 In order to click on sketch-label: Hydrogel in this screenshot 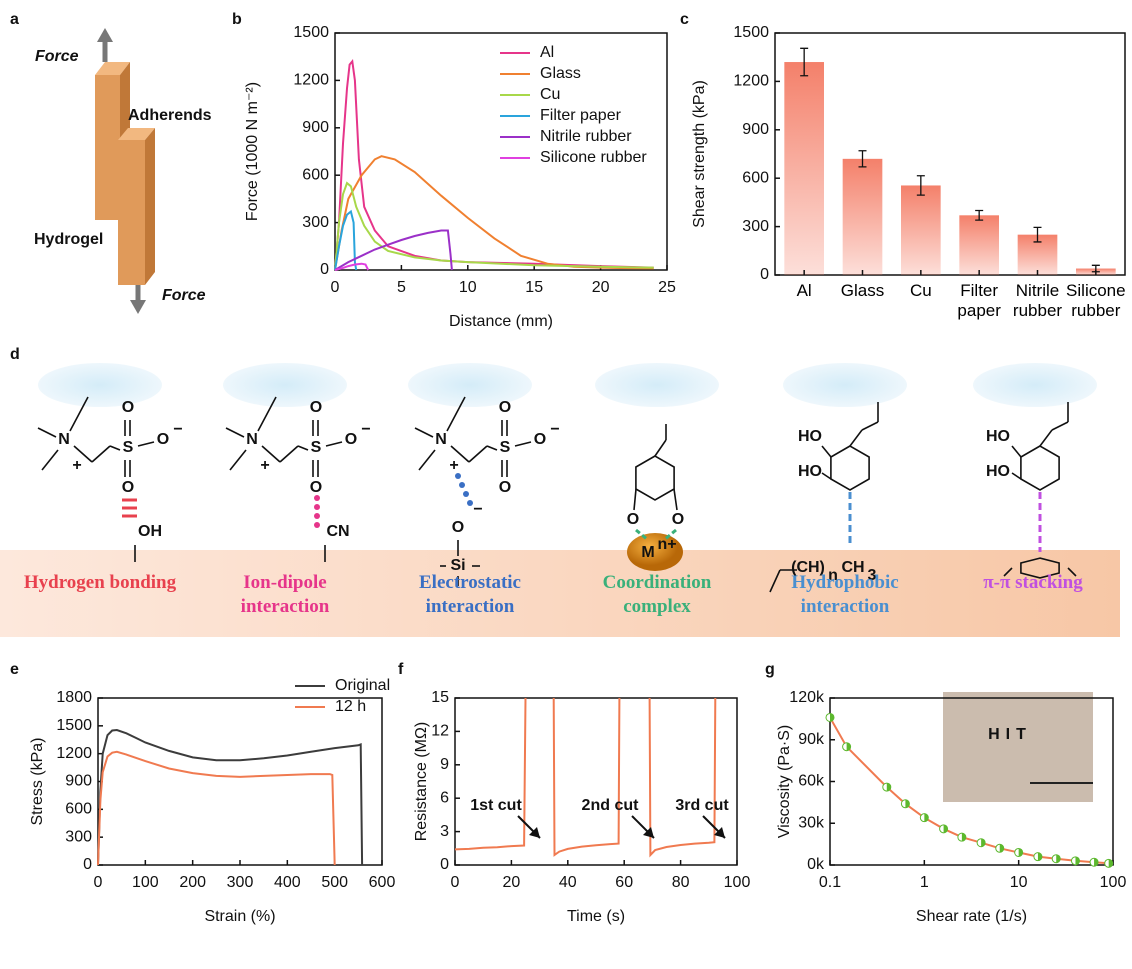, I will do `click(68, 239)`.